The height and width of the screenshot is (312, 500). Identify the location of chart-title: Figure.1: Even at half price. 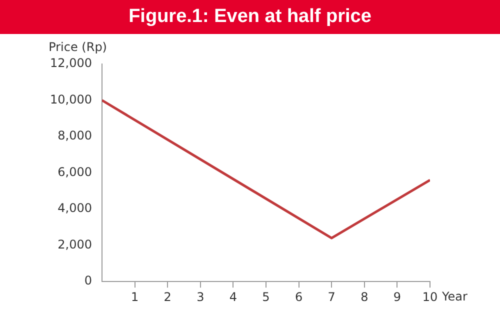
(250, 17).